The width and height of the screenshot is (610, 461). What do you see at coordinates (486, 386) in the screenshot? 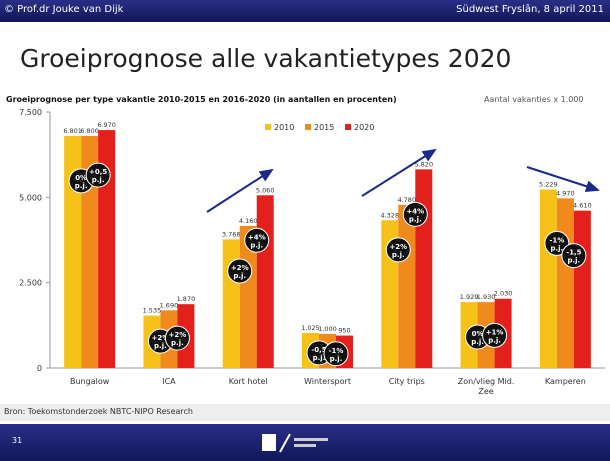
I see `x-tick-label: Zon/vlieg Mid. Zee` at bounding box center [486, 386].